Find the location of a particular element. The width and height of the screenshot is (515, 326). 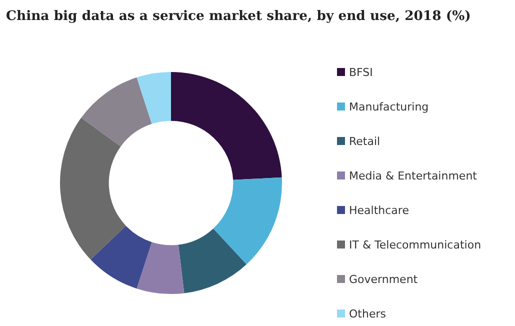

legend-label: IT & Telecommunication is located at coordinates (415, 245).